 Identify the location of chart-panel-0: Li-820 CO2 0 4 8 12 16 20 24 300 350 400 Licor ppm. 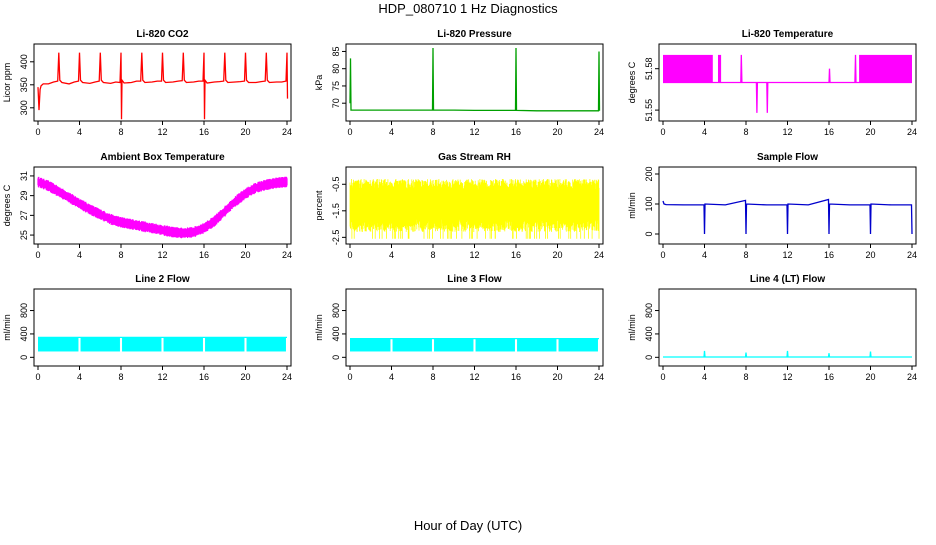
(147, 83).